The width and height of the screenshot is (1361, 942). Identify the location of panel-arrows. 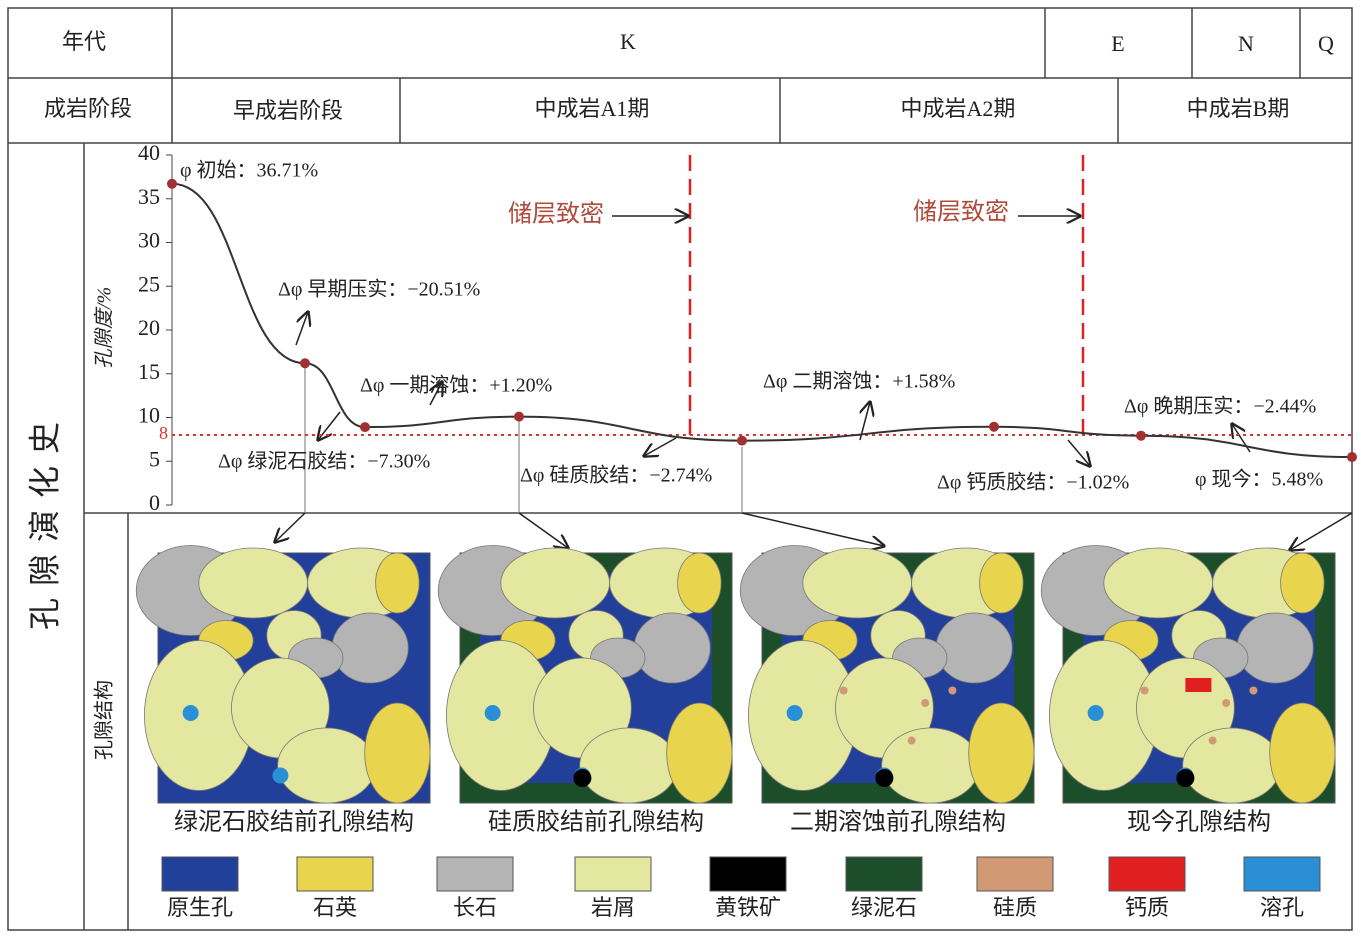
(814, 531).